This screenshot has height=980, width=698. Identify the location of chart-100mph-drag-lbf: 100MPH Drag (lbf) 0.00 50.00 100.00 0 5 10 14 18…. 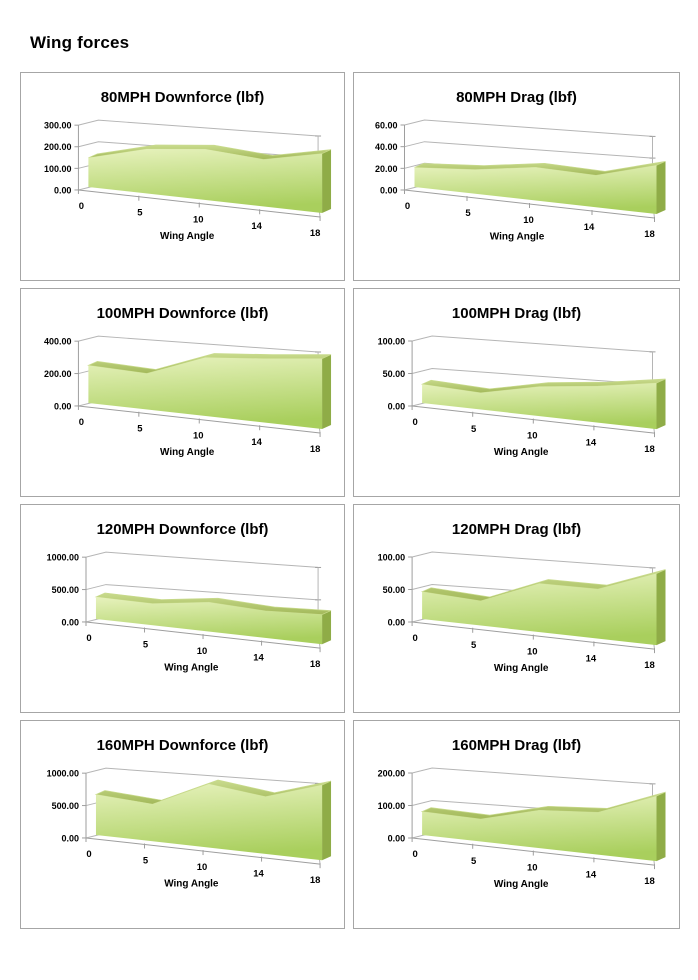
(516, 392).